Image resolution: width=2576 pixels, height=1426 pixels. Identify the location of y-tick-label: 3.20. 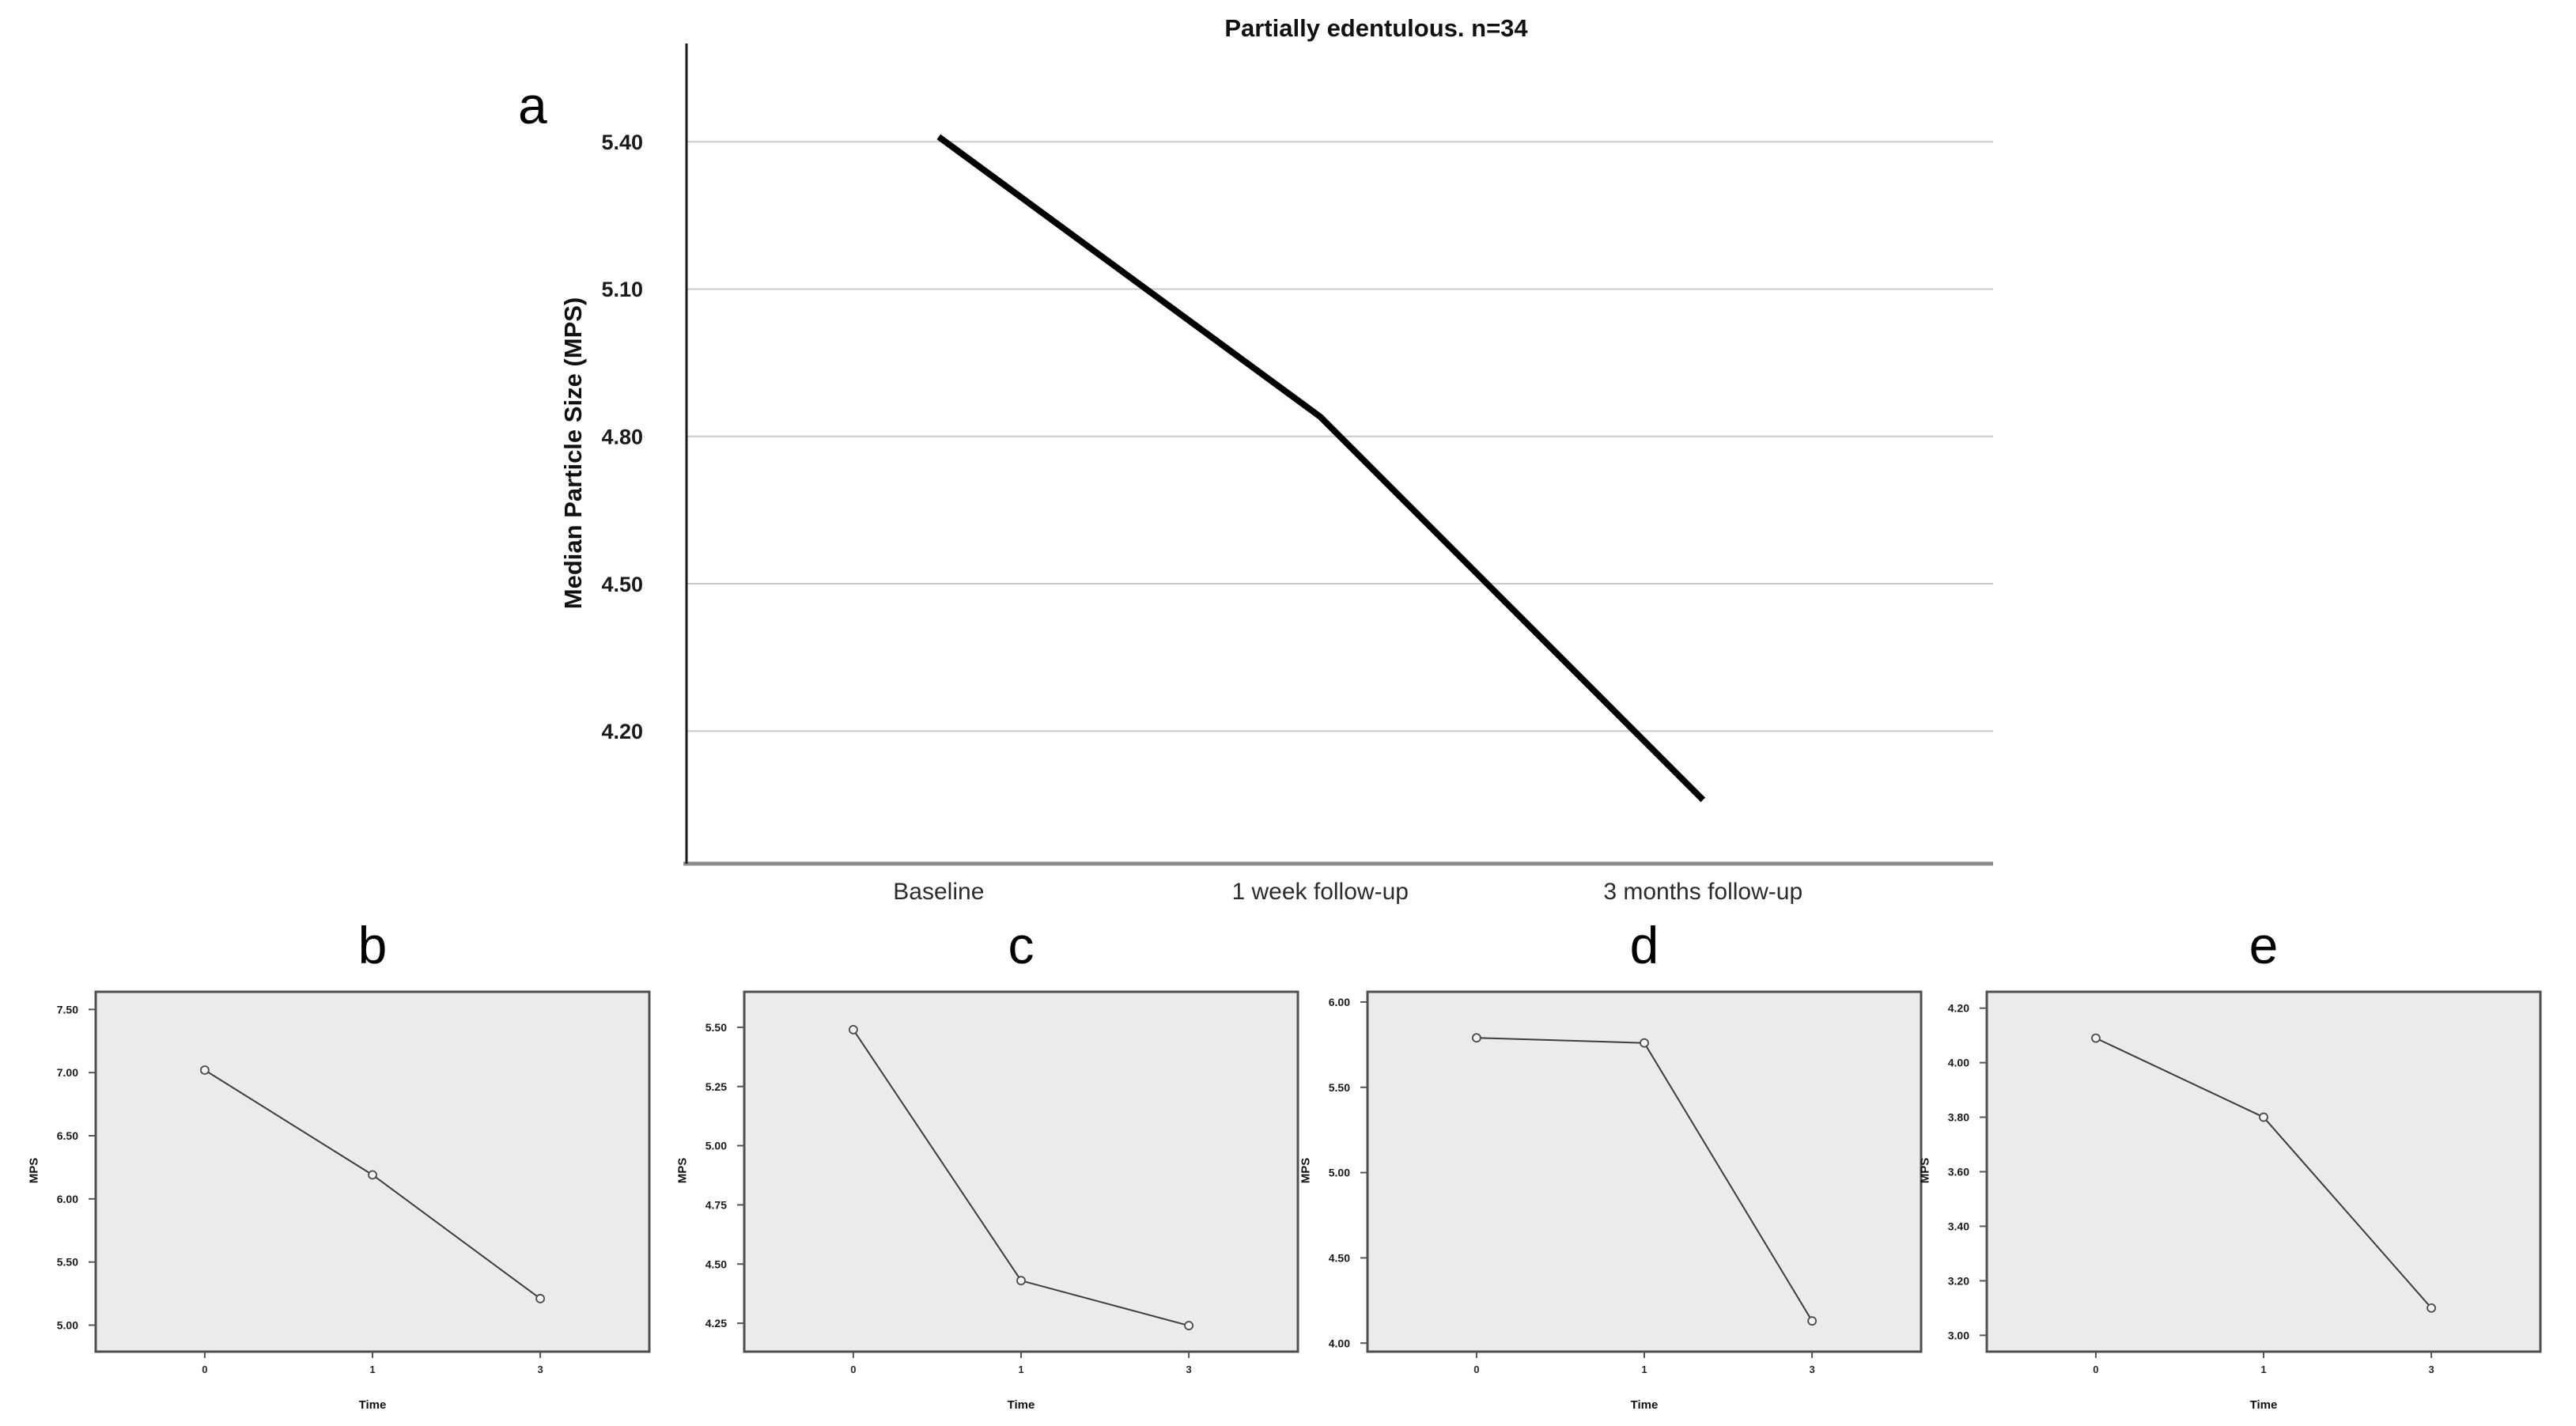
(1959, 1280).